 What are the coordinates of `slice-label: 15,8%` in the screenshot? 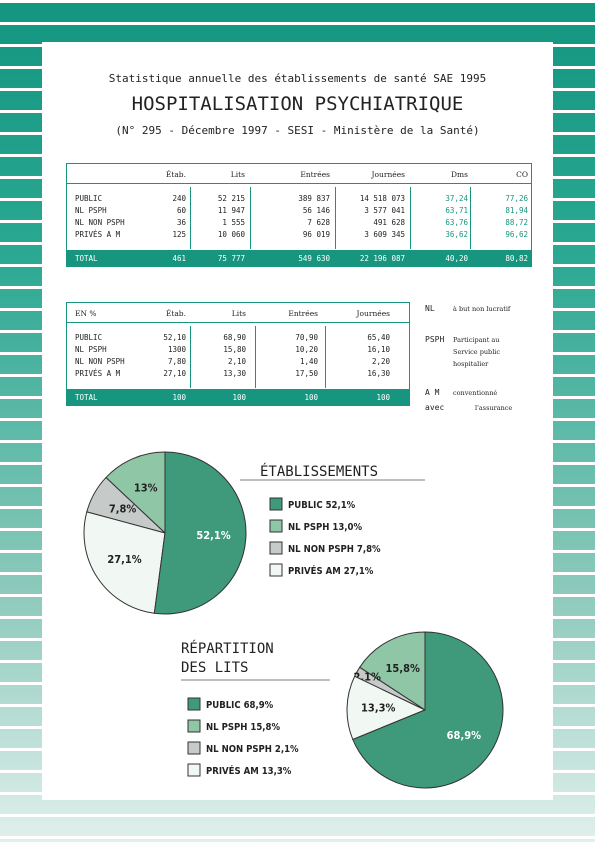 It's located at (403, 668).